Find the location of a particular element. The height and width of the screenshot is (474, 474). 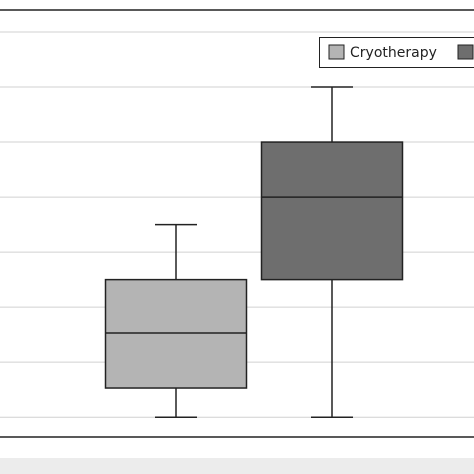

legend-box is located at coordinates (396, 52).